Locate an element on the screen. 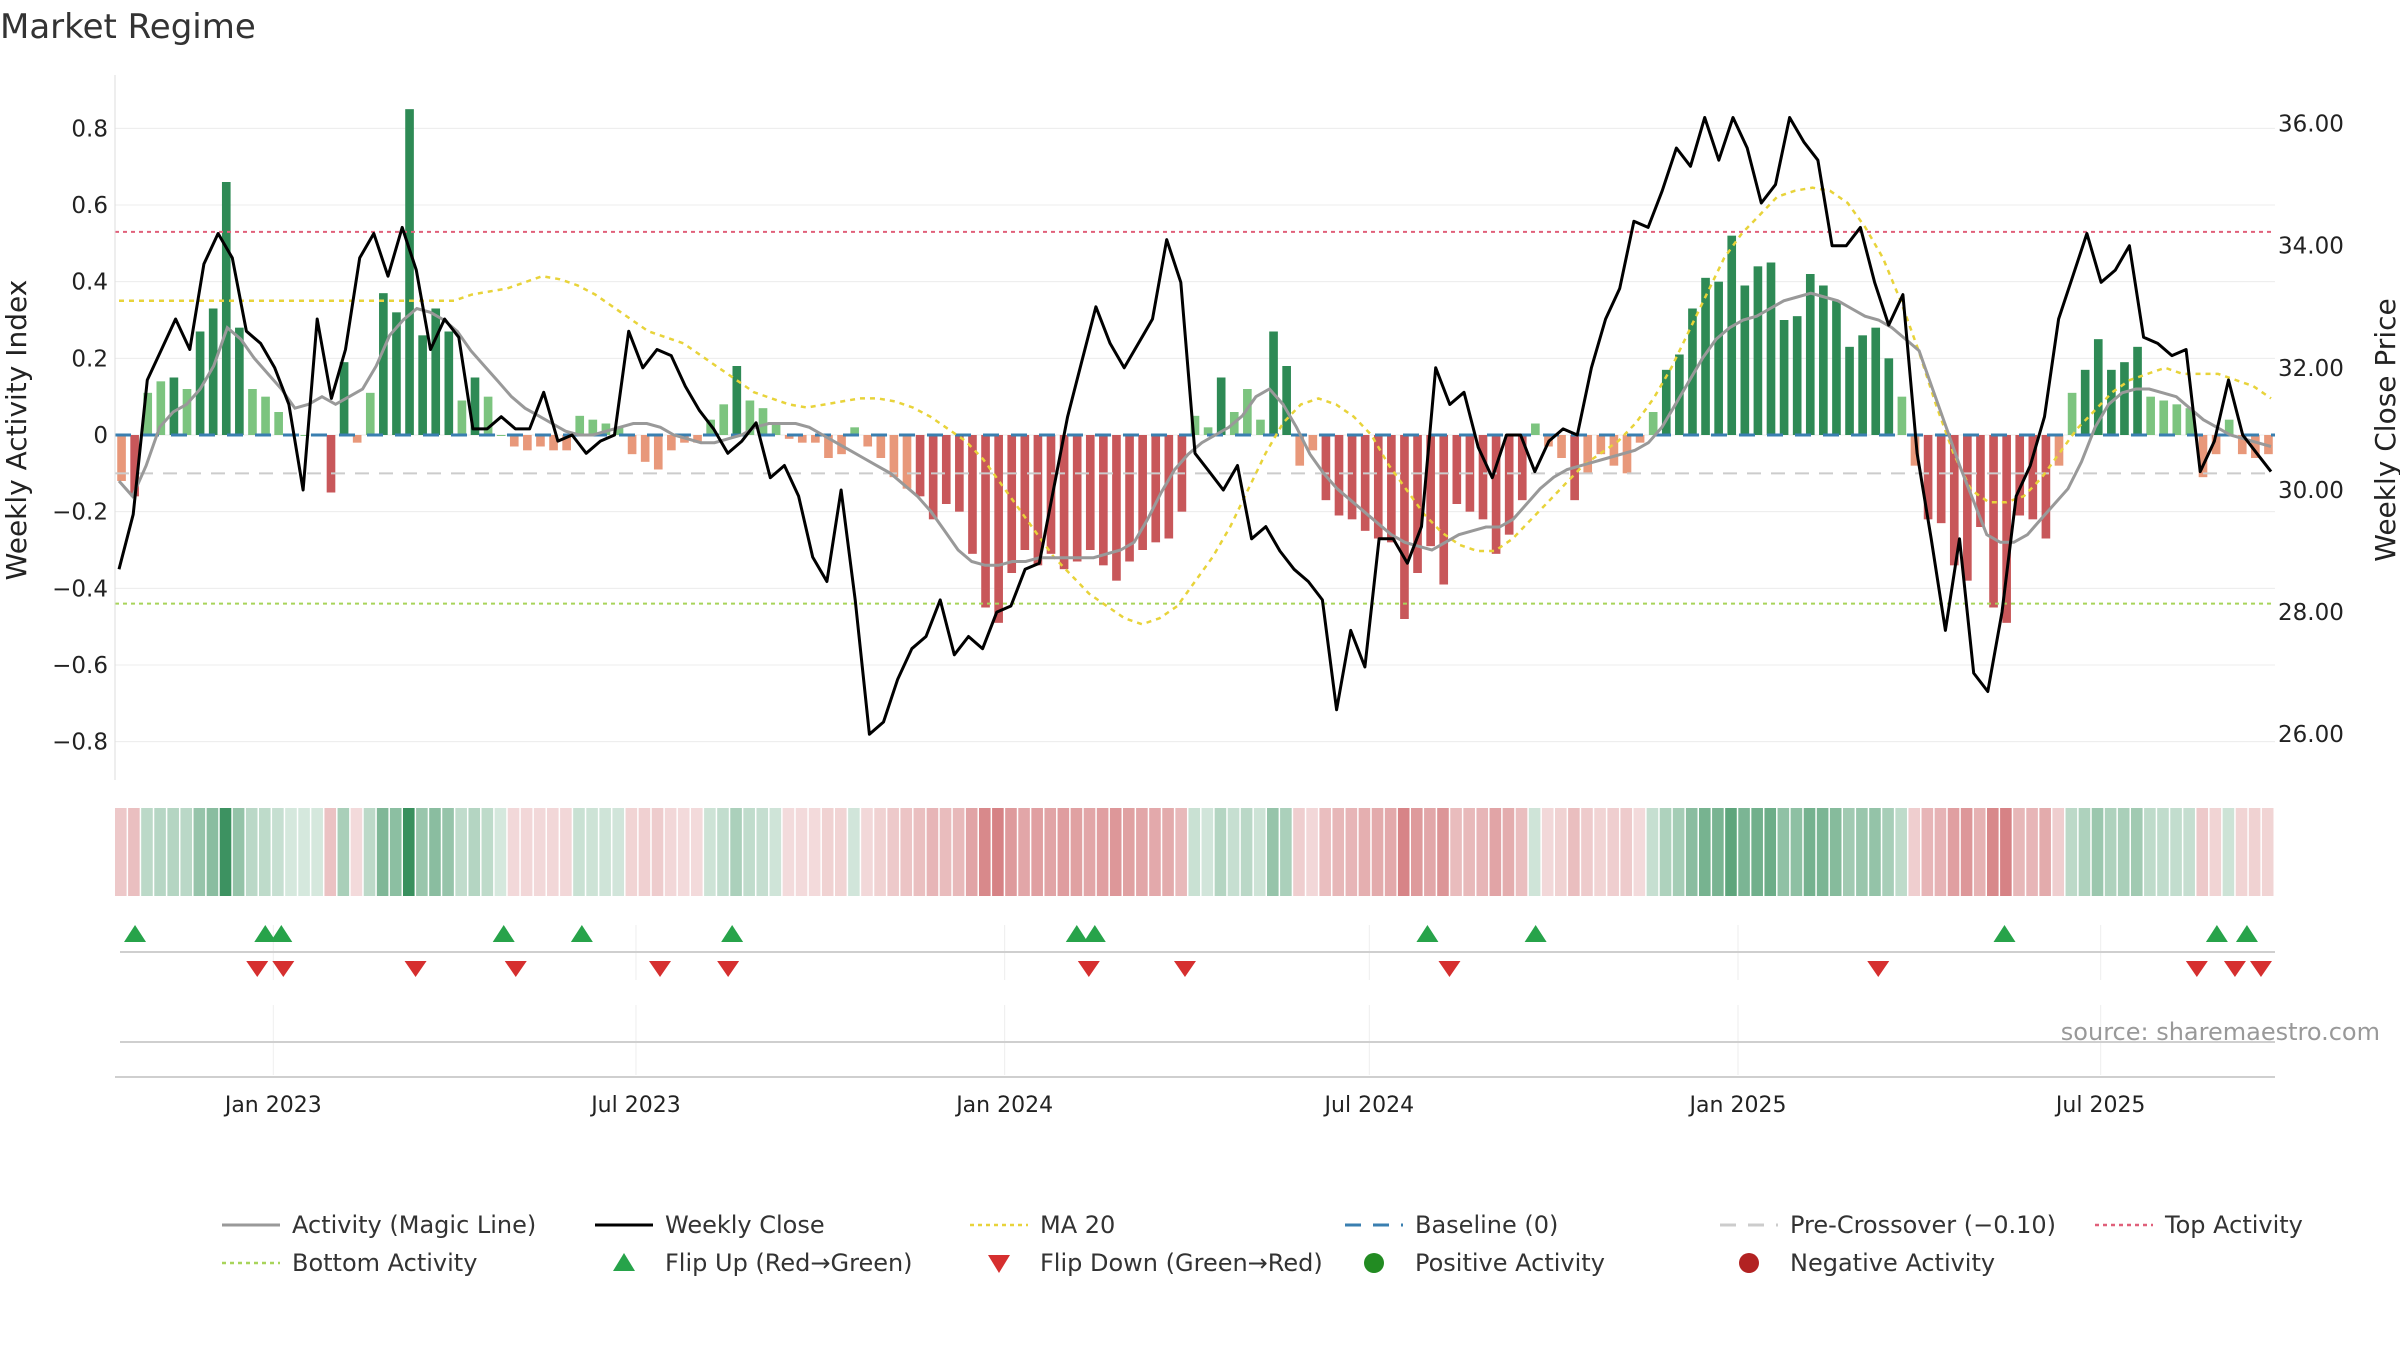  y-right-tick-label: 26.00 is located at coordinates (2311, 735).